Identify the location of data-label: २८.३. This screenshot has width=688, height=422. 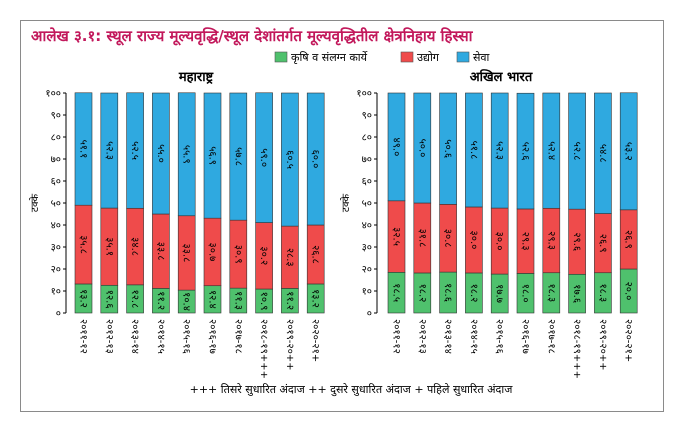
(289, 257).